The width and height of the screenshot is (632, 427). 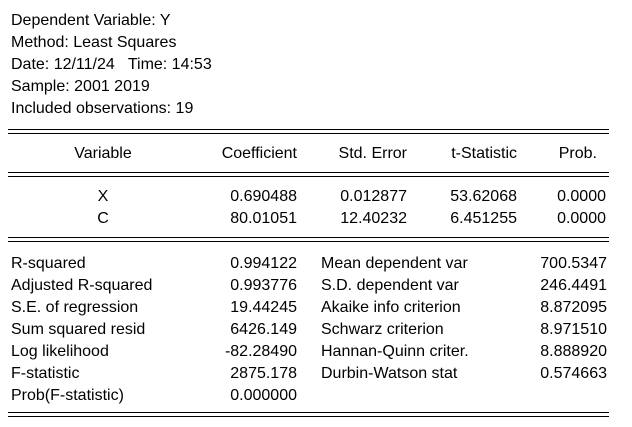 I want to click on stat-label: Durbin-Watson stat, so click(x=389, y=373).